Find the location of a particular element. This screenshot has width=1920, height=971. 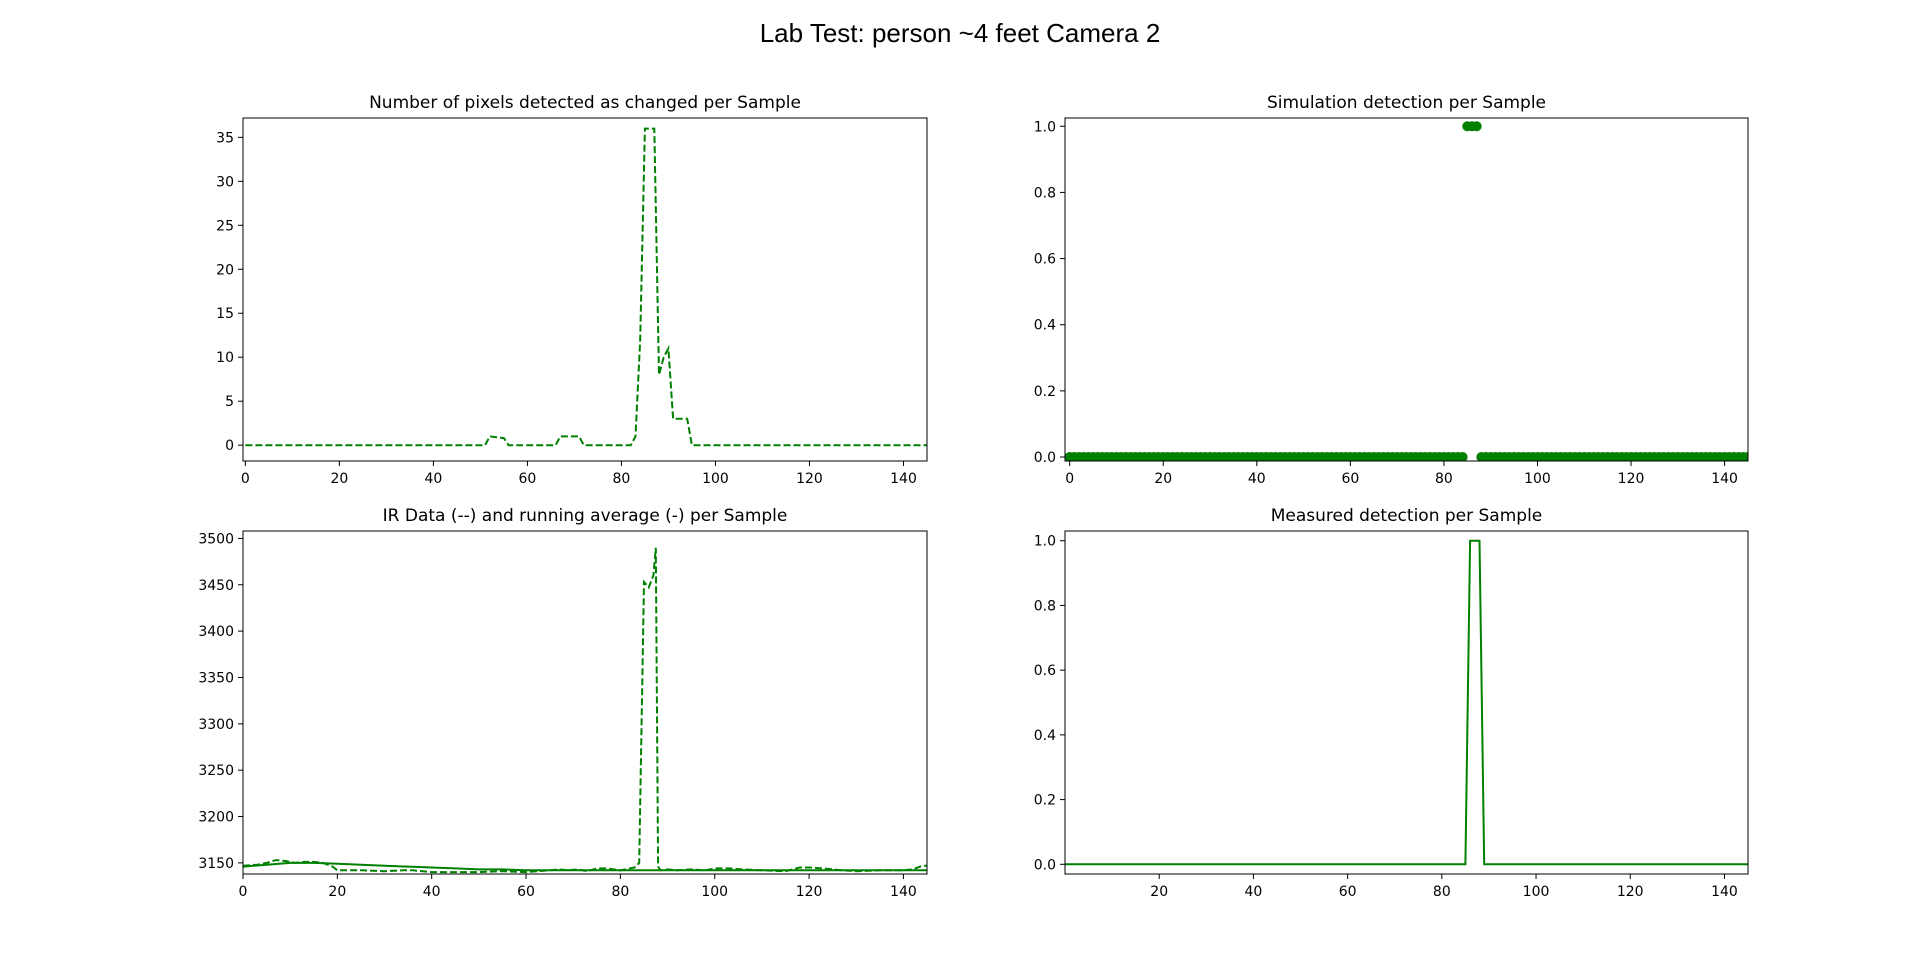

y-tick-label: 20 is located at coordinates (225, 270).